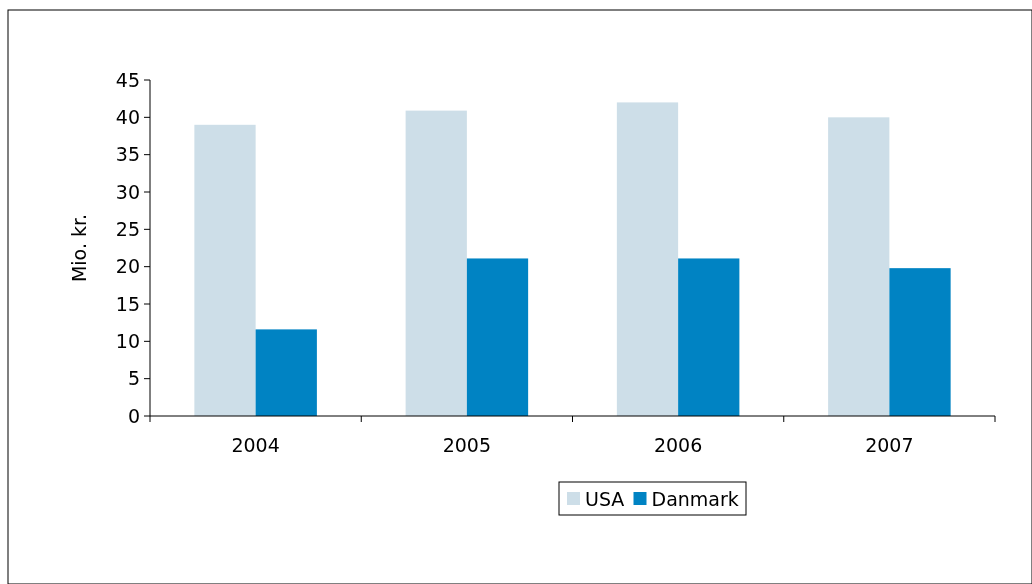 The width and height of the screenshot is (1032, 584). What do you see at coordinates (889, 445) in the screenshot?
I see `x-tick-label: 2007` at bounding box center [889, 445].